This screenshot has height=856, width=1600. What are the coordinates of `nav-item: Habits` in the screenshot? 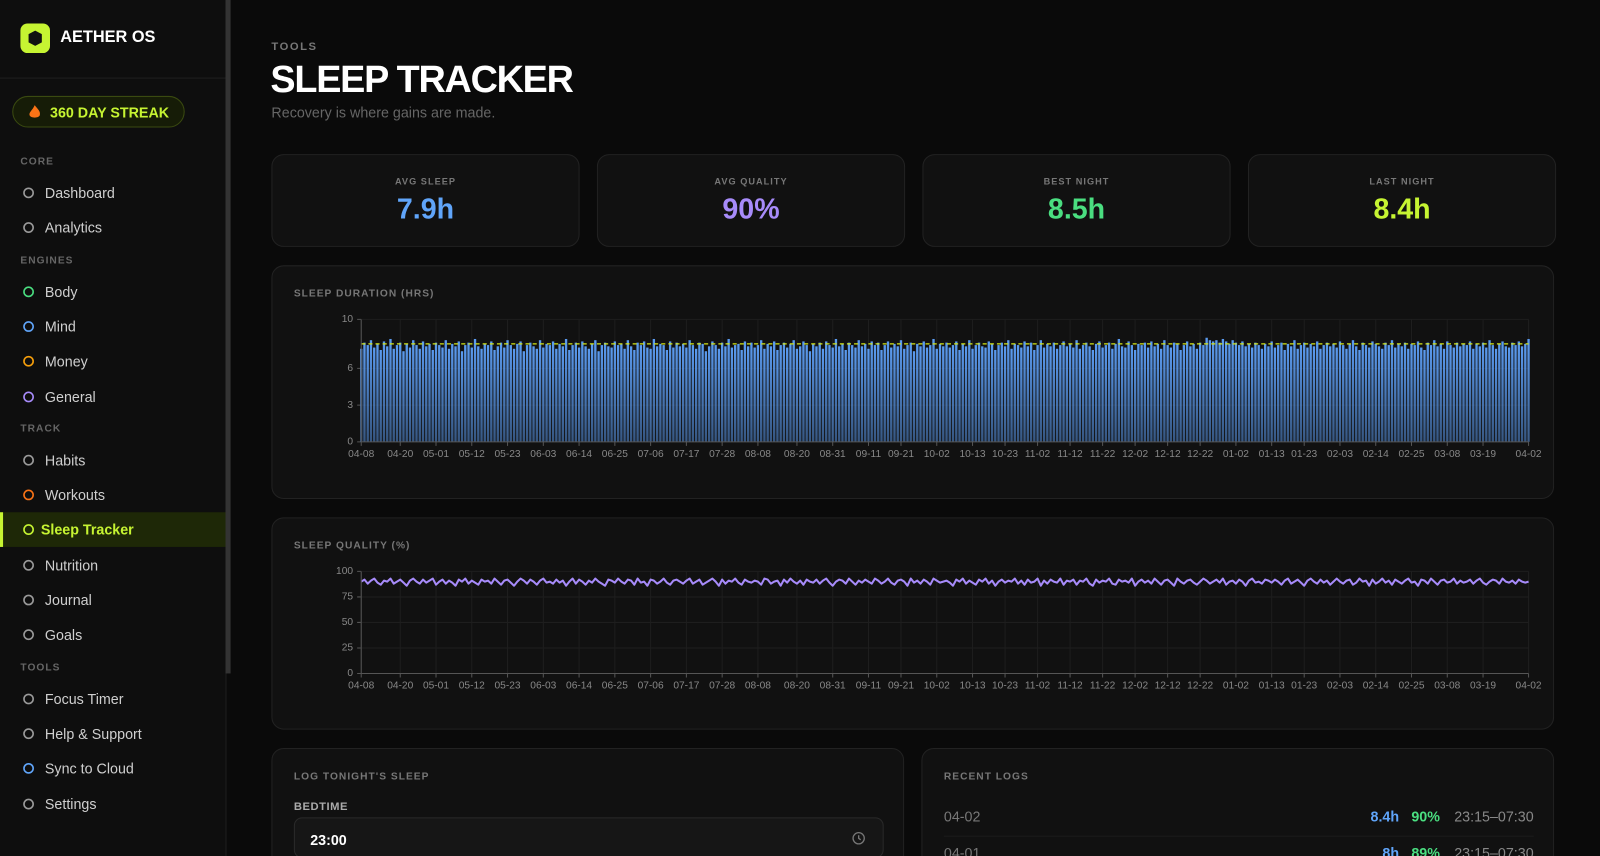 It's located at (113, 460).